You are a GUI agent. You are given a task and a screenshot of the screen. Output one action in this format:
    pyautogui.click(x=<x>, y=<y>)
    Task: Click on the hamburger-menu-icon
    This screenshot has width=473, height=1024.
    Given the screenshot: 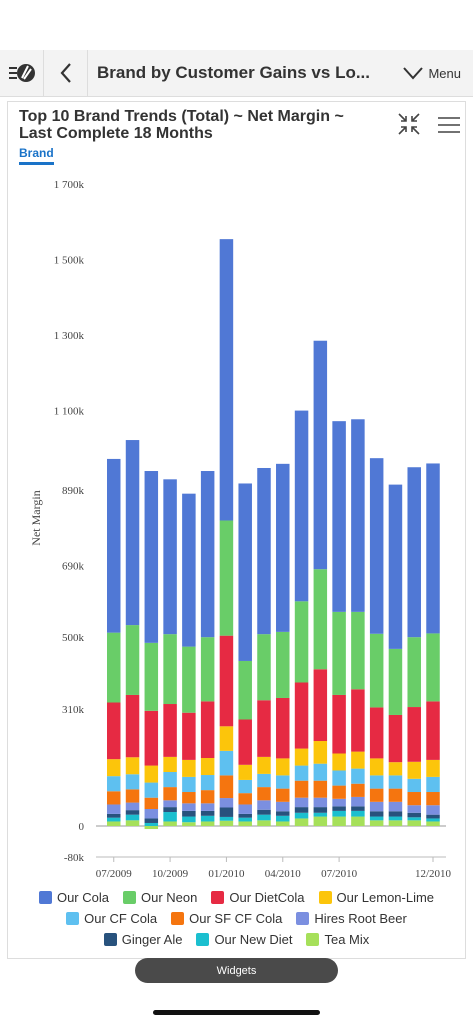 What is the action you would take?
    pyautogui.click(x=449, y=125)
    